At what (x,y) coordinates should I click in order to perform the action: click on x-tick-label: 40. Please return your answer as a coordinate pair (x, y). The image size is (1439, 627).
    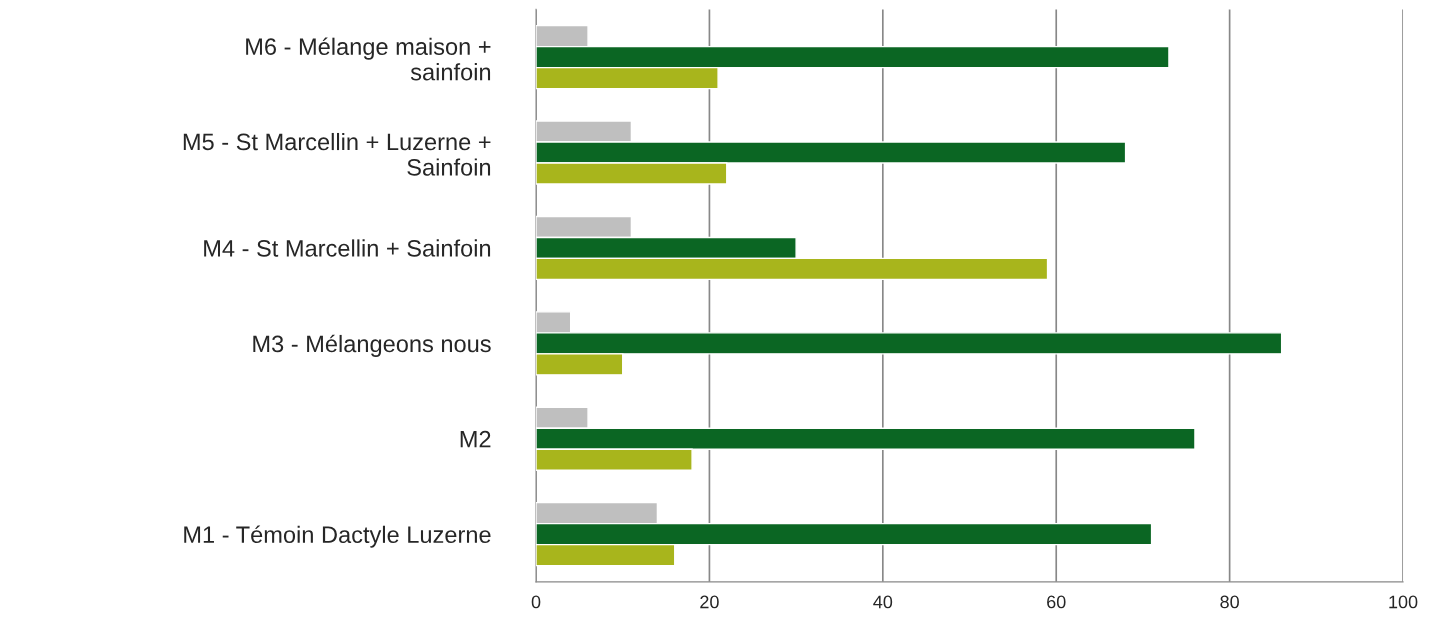
    Looking at the image, I should click on (883, 602).